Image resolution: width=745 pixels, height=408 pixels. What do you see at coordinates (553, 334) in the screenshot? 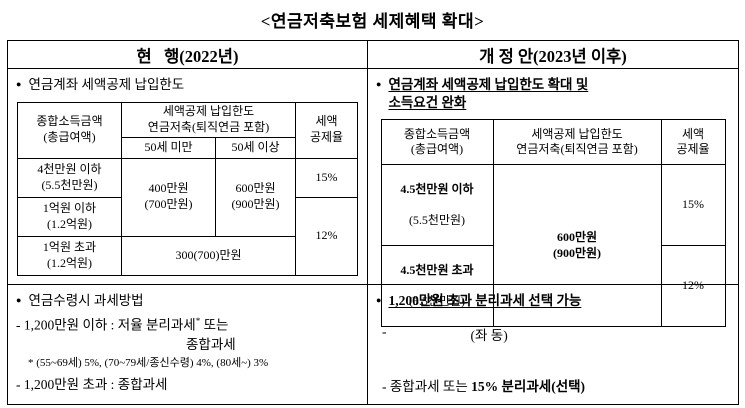
I see `same-as-left-line: - (좌 동)` at bounding box center [553, 334].